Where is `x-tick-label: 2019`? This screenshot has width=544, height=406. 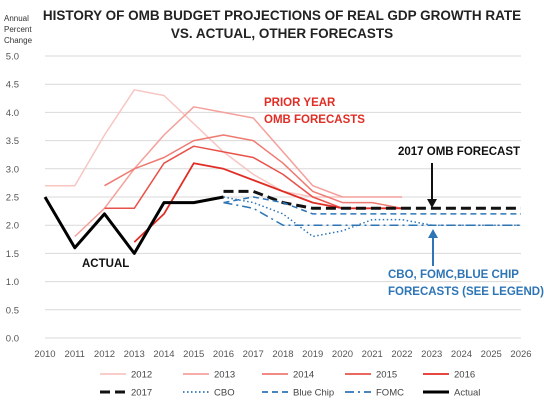
x-tick-label: 2019 is located at coordinates (312, 354).